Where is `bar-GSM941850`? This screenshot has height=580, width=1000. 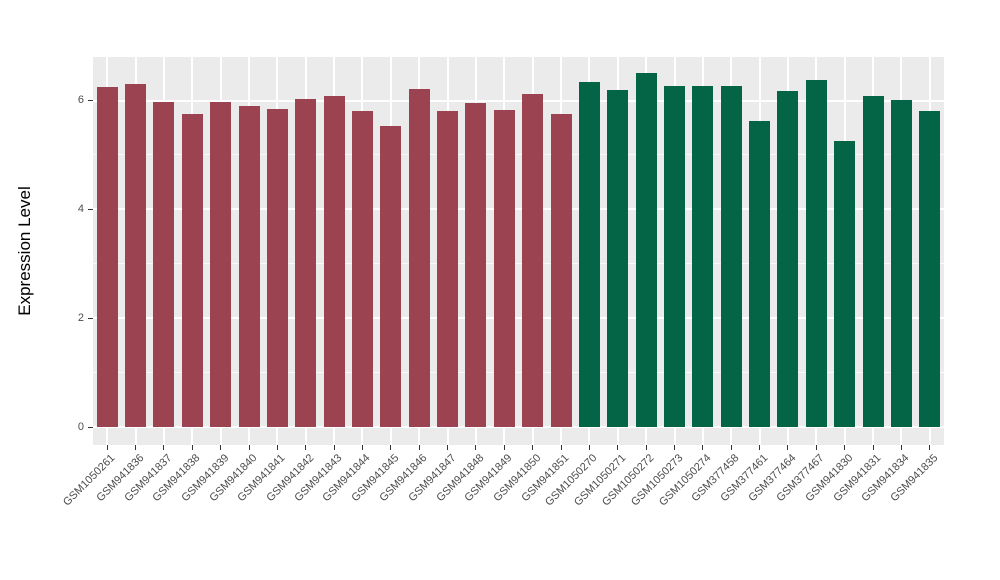
bar-GSM941850 is located at coordinates (533, 261).